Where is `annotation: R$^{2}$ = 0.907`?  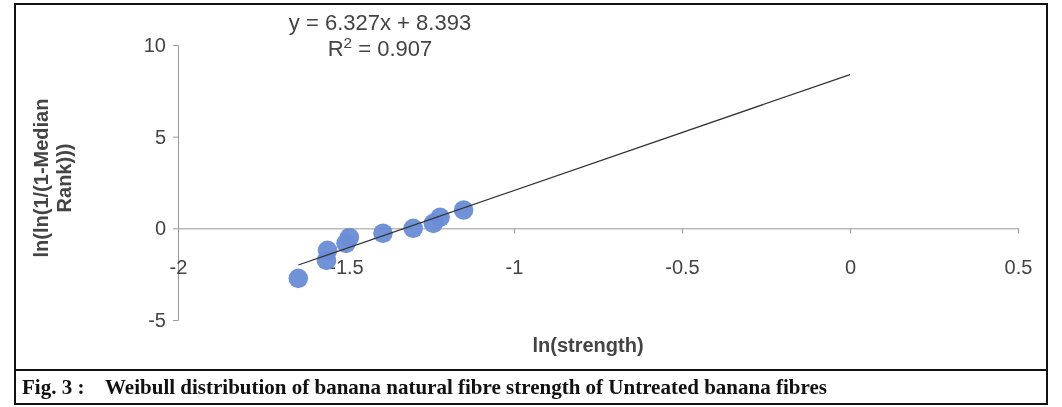 annotation: R$^{2}$ = 0.907 is located at coordinates (380, 47).